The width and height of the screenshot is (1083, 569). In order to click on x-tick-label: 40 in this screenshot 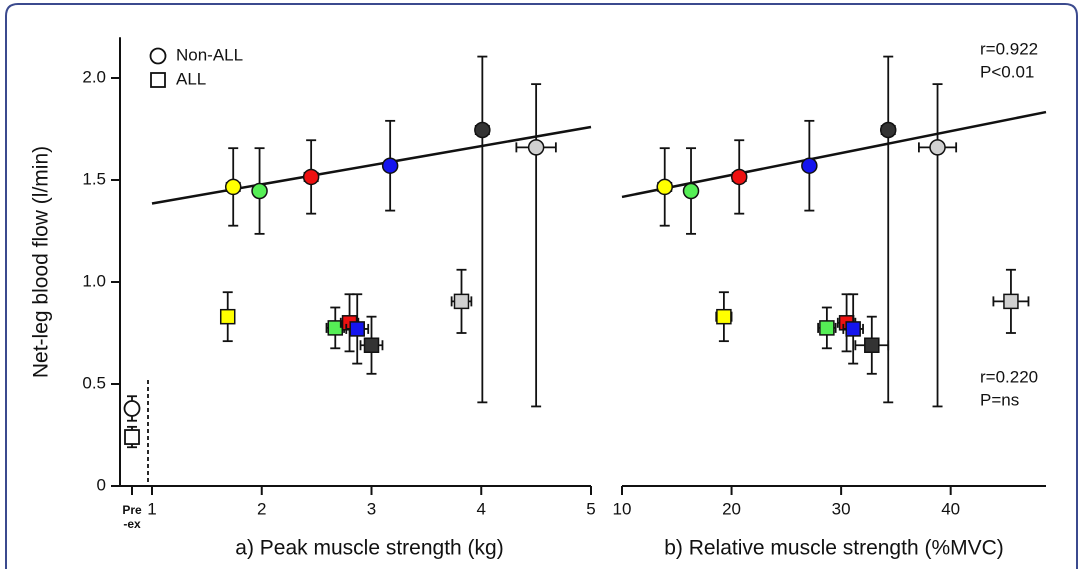, I will do `click(950, 508)`.